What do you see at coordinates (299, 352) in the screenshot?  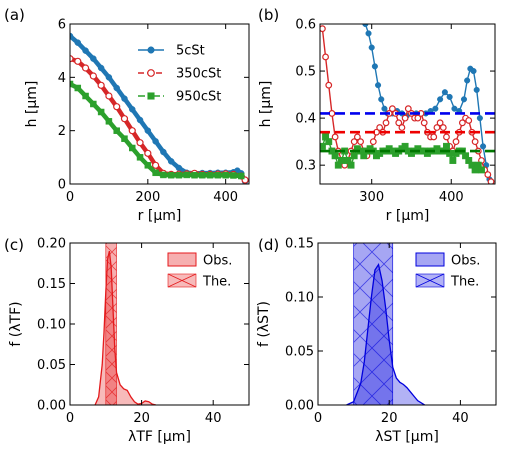 I see `y-tick-label: 0.05` at bounding box center [299, 352].